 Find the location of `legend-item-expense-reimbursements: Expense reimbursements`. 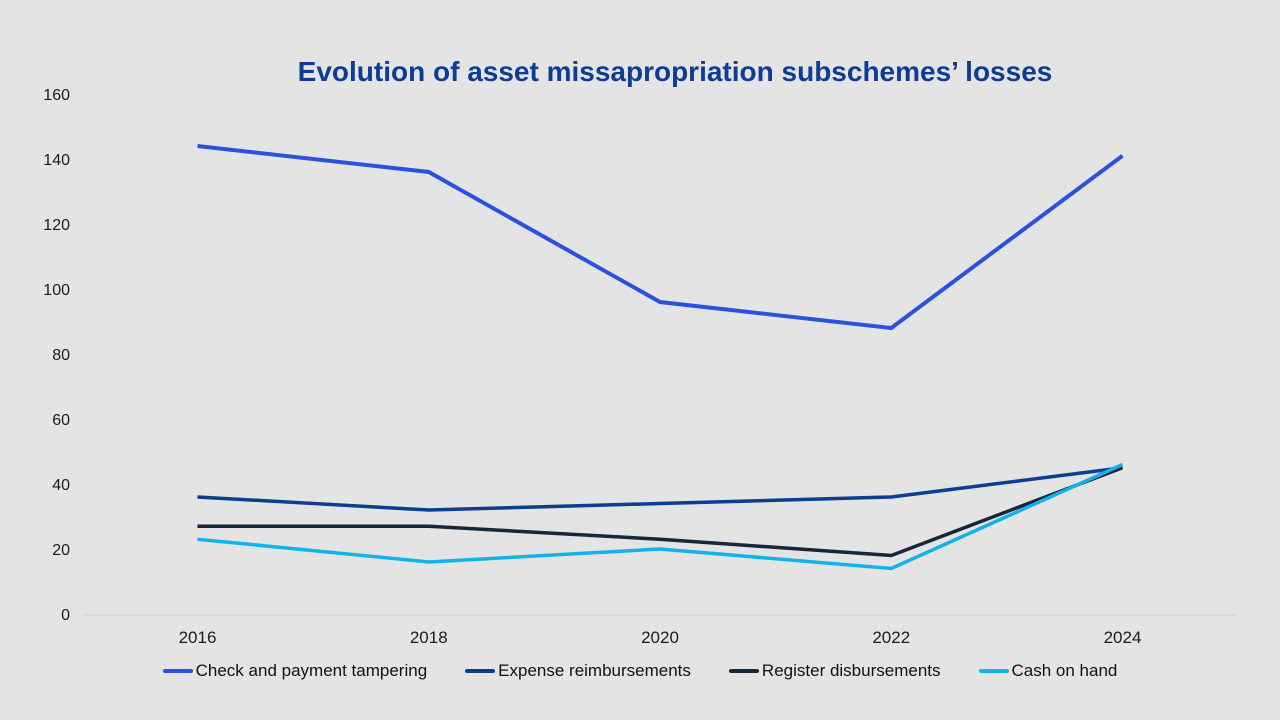

legend-item-expense-reimbursements: Expense reimbursements is located at coordinates (578, 671).